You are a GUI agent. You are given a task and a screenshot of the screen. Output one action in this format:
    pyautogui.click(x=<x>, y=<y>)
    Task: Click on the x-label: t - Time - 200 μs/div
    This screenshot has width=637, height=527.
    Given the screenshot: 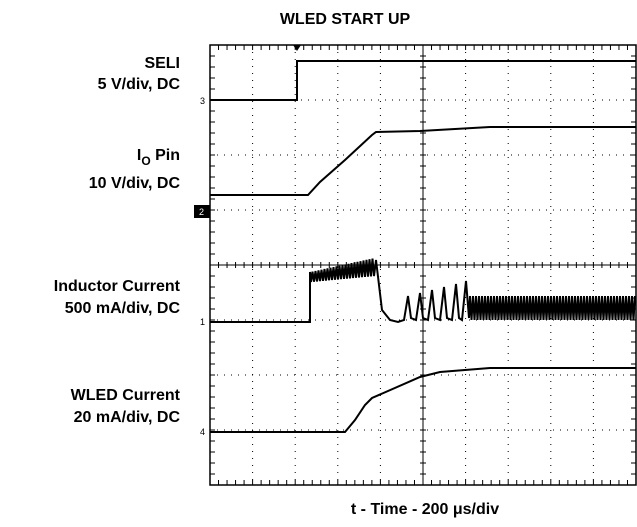 What is the action you would take?
    pyautogui.click(x=425, y=509)
    